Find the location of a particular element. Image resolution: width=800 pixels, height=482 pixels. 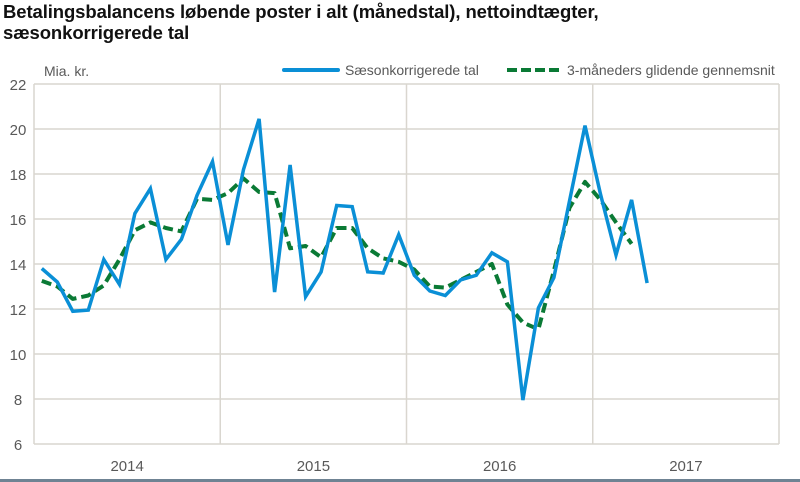

y-tick-label: 16 is located at coordinates (18, 220).